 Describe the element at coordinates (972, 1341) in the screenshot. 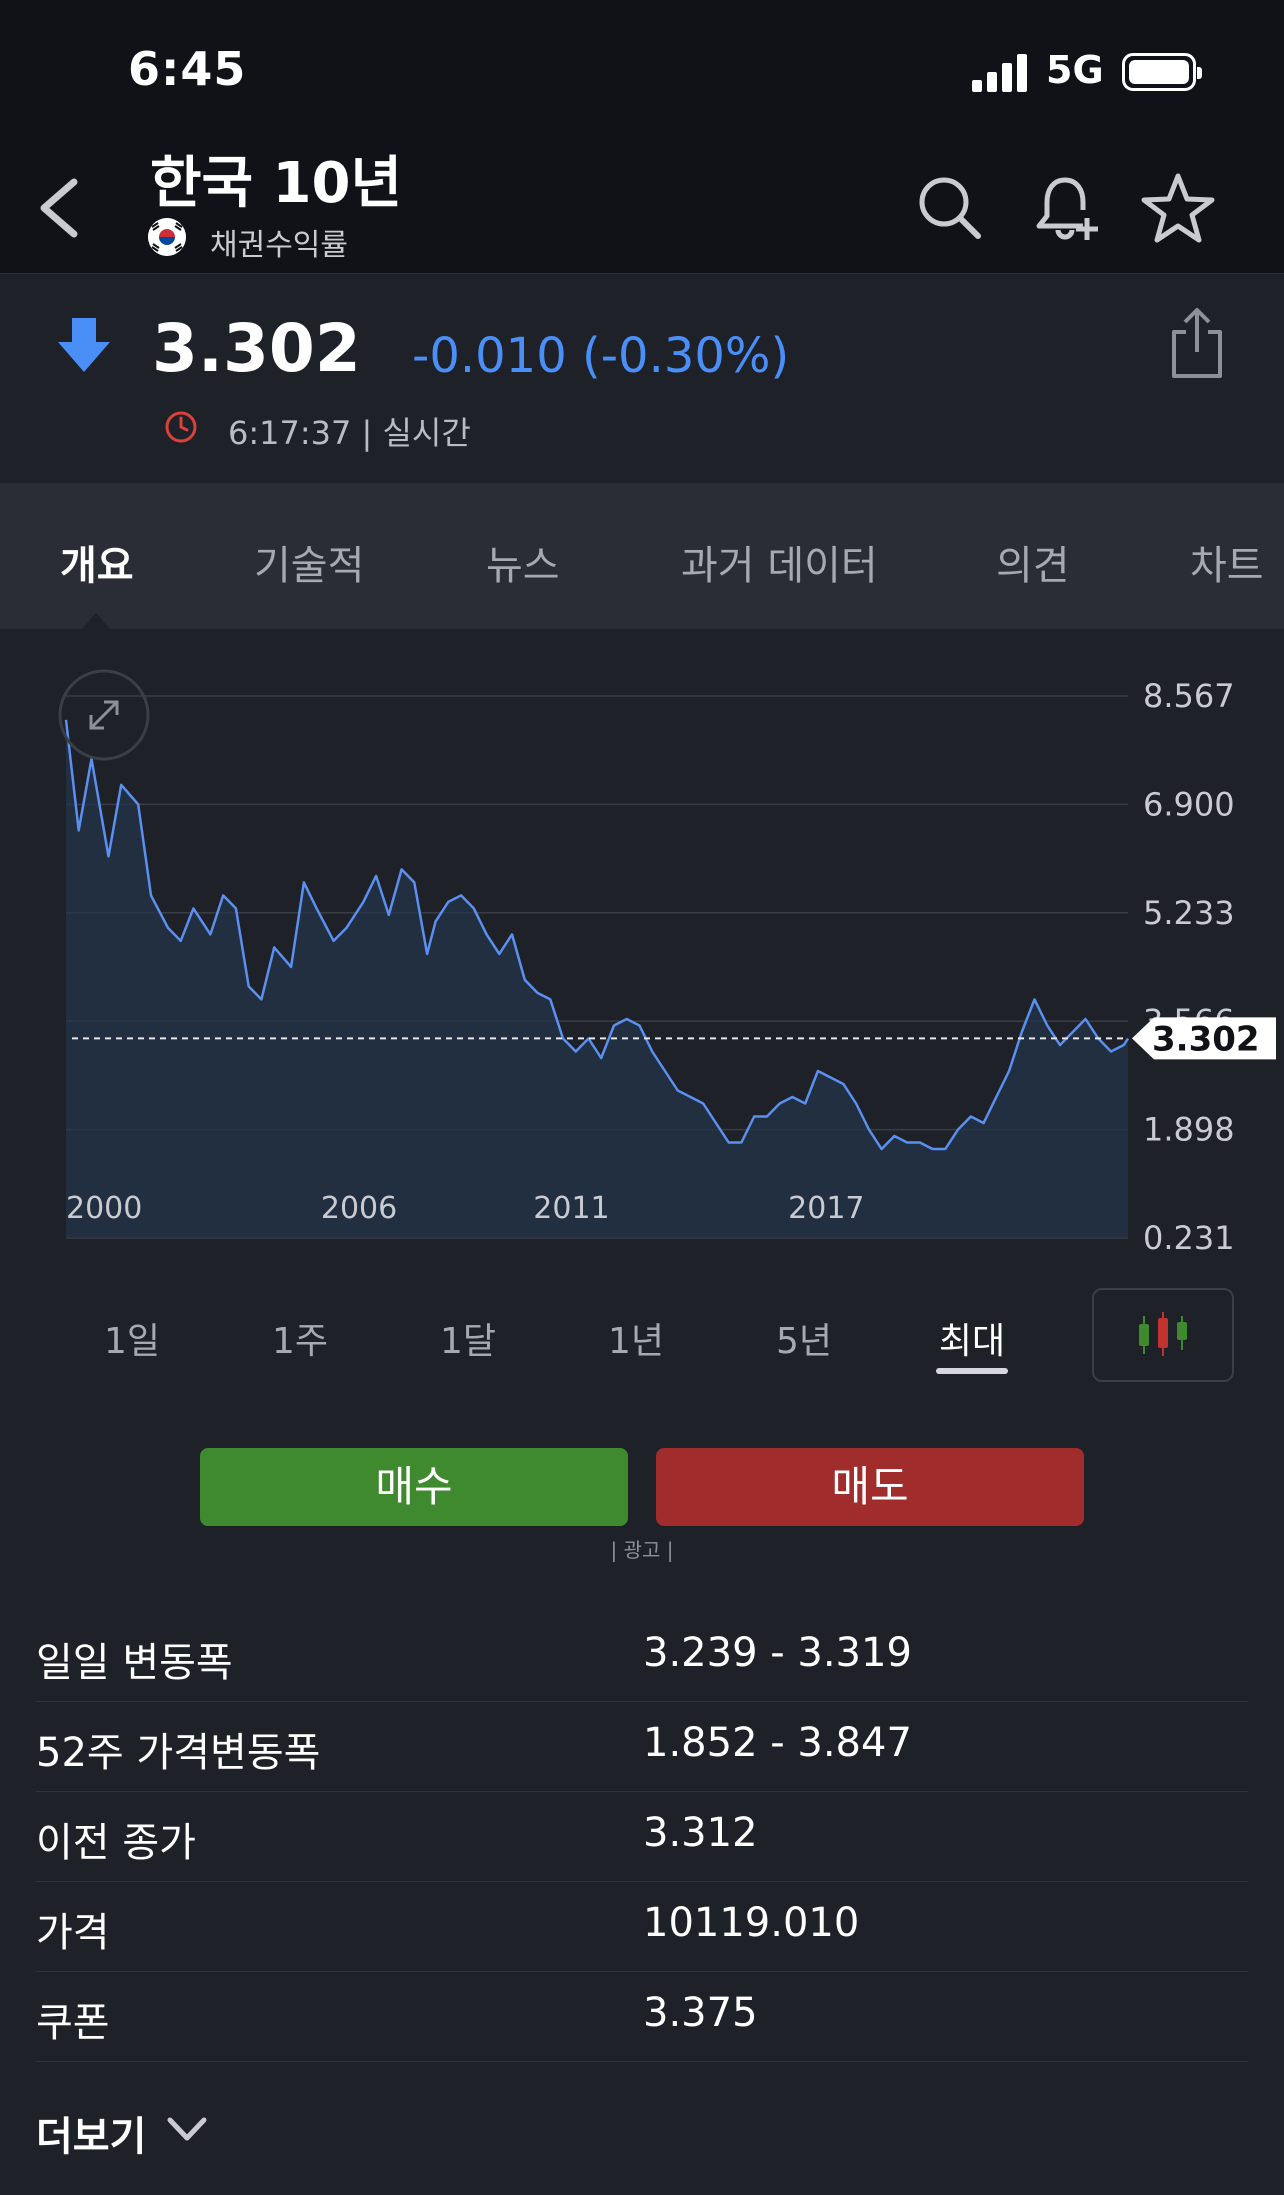

I see `range-max: 최대` at that location.